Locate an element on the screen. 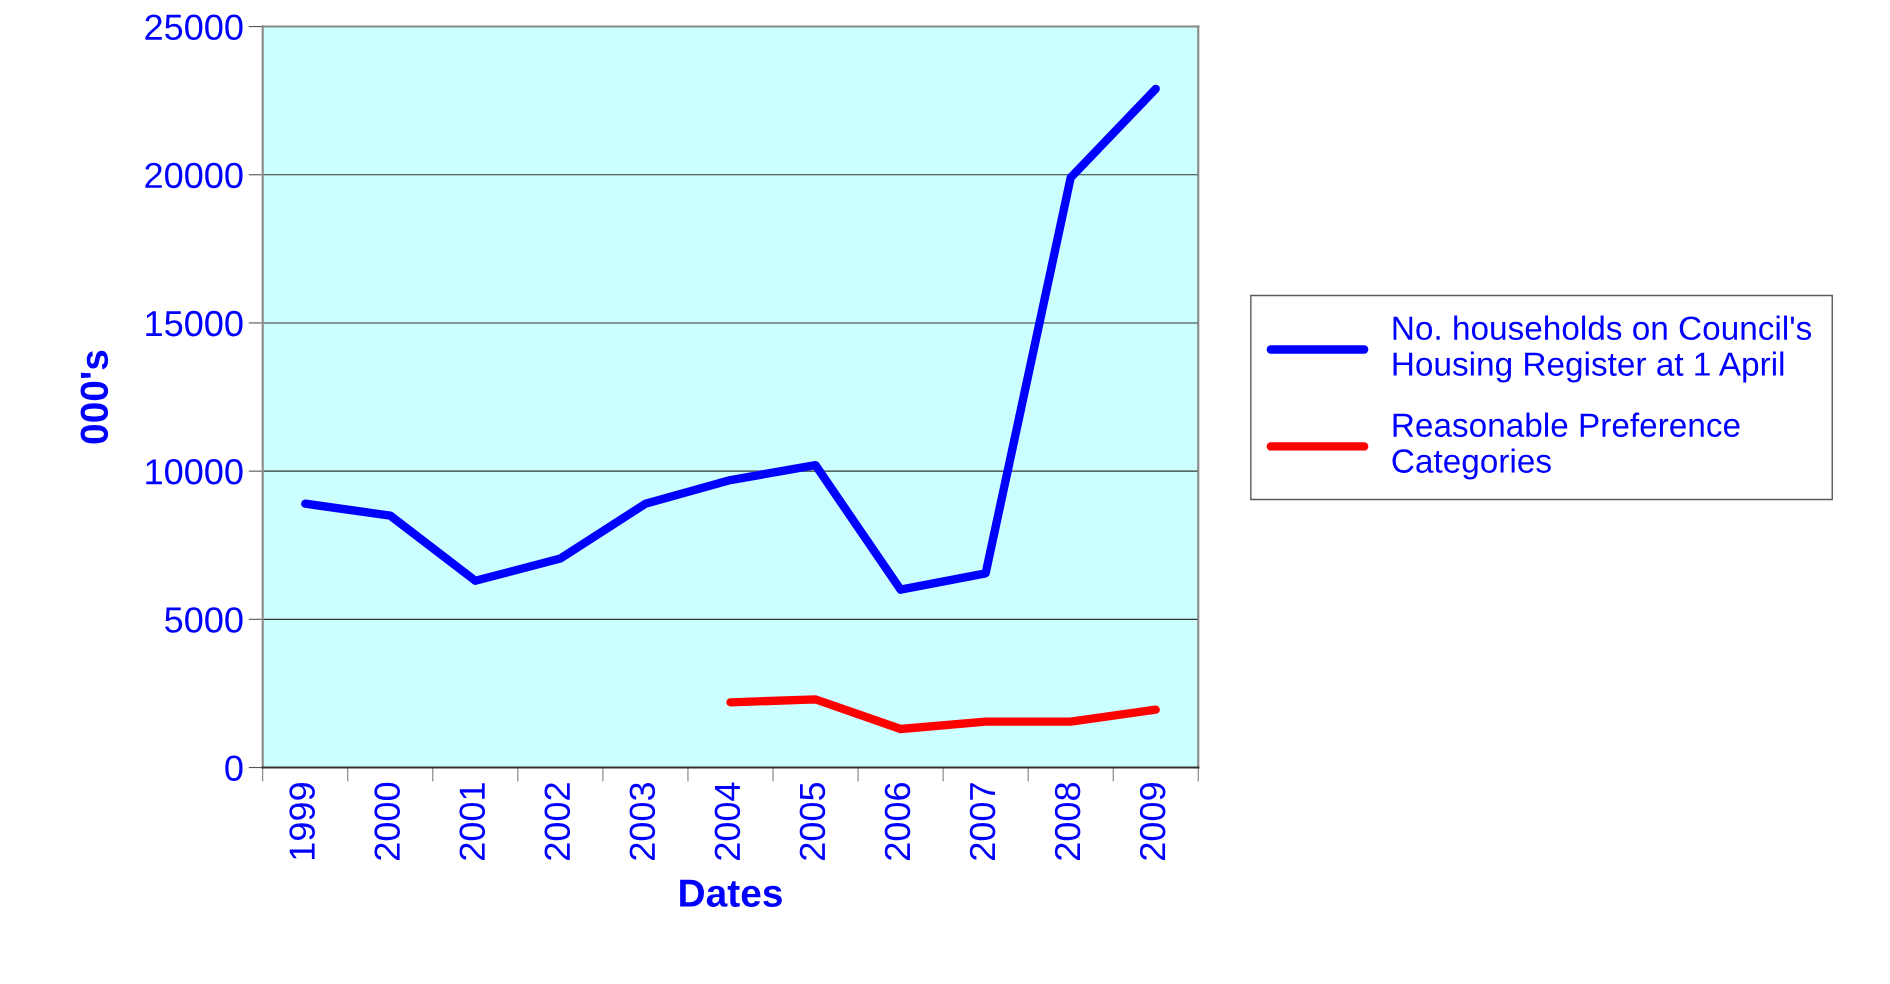  x-tick-label: 2000 is located at coordinates (387, 821).